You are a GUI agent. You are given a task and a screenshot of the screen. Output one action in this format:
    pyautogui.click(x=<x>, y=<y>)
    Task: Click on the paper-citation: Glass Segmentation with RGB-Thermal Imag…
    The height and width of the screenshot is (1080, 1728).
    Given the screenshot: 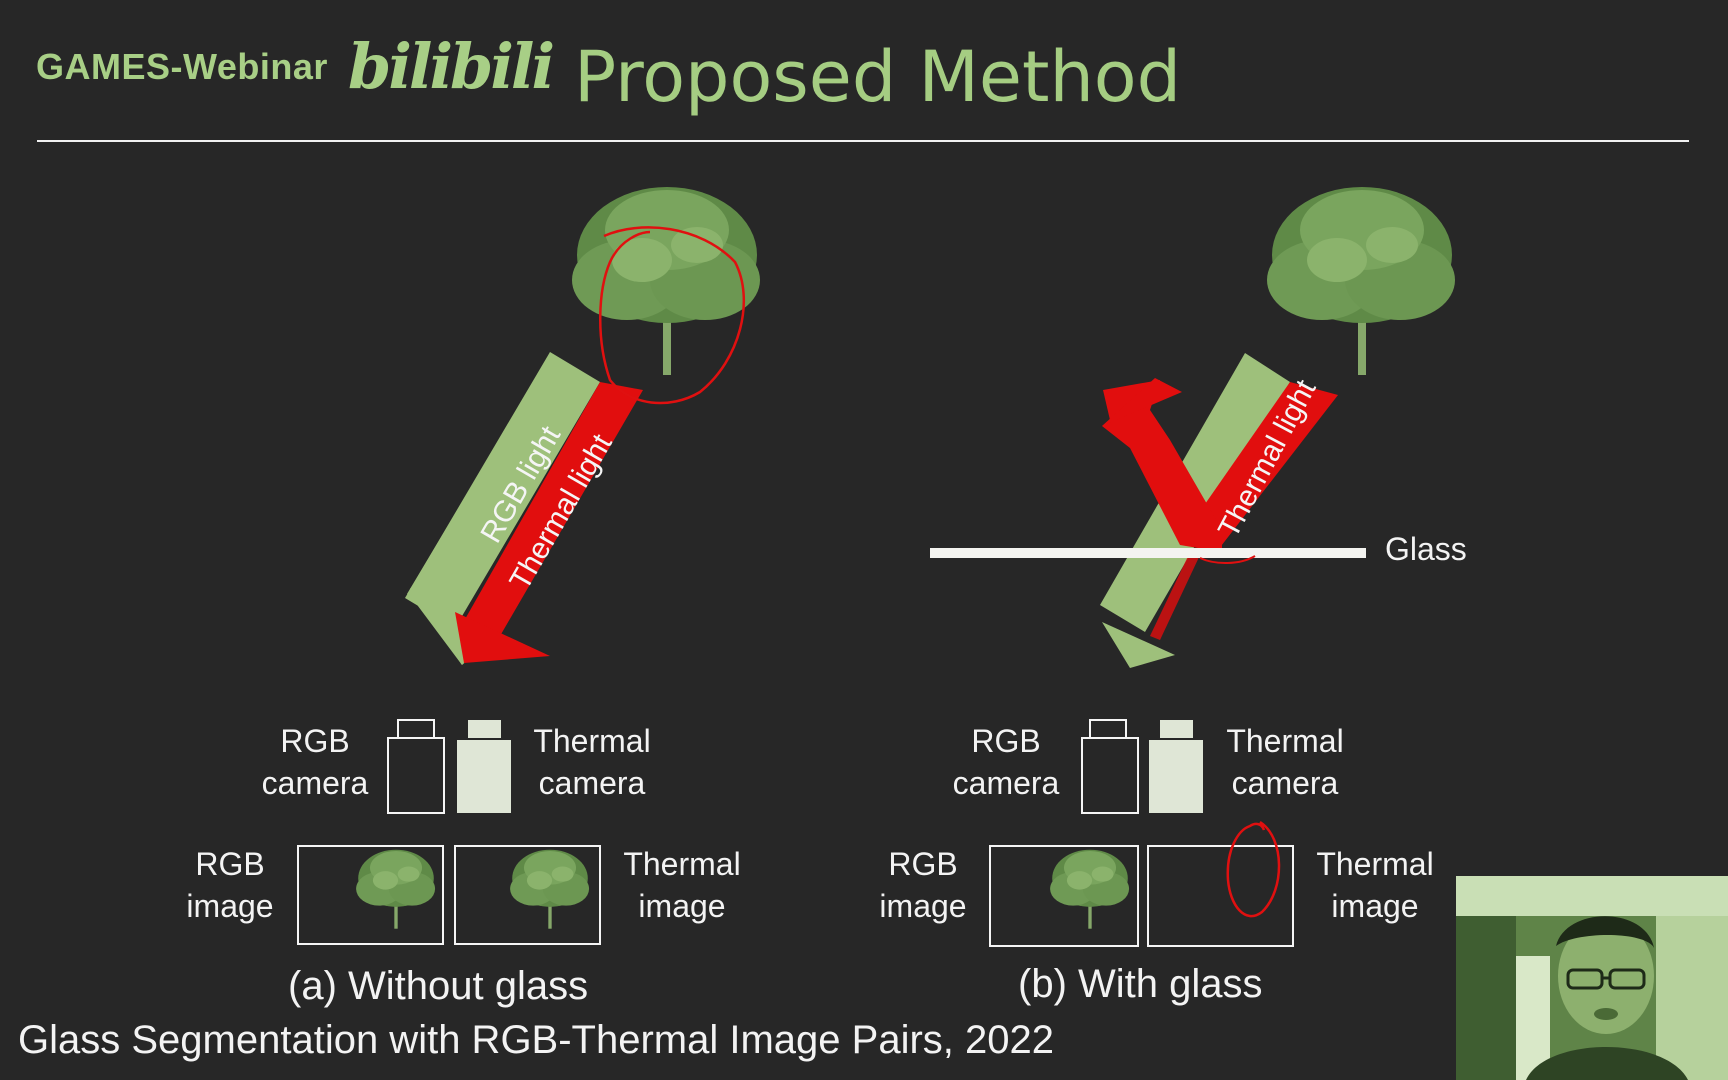 What is the action you would take?
    pyautogui.click(x=536, y=1040)
    